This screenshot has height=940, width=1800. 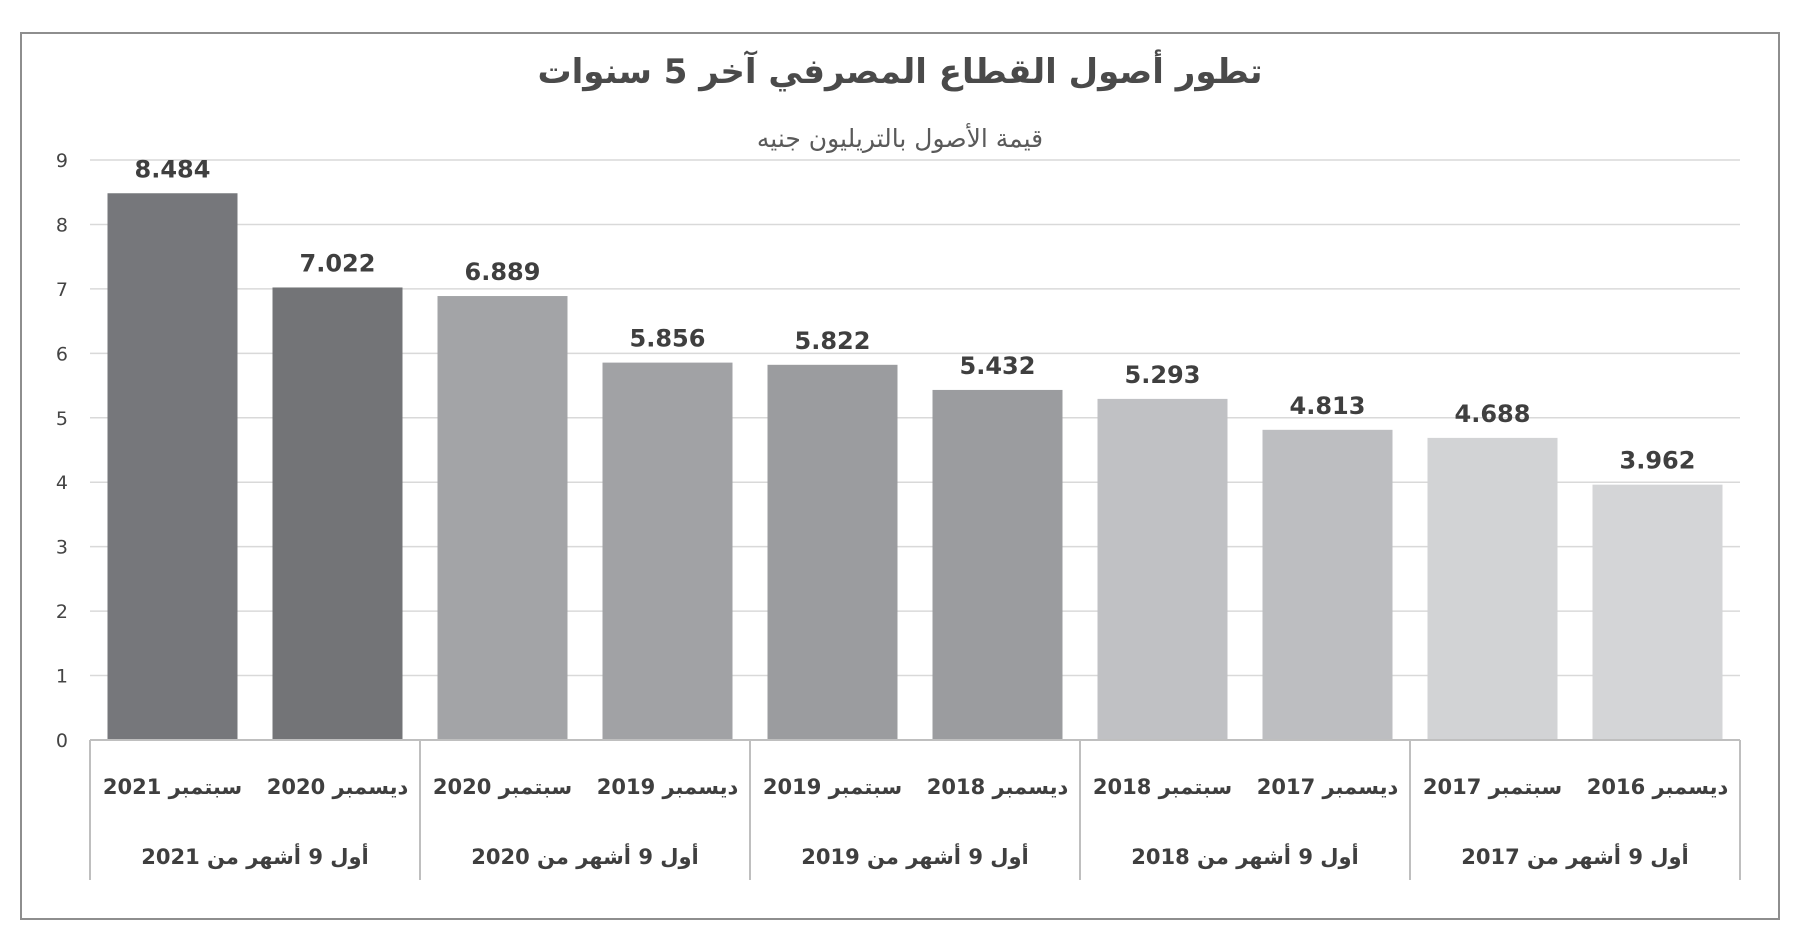 What do you see at coordinates (914, 855) in the screenshot?
I see `group-label: أول 9 أشهر من 2019` at bounding box center [914, 855].